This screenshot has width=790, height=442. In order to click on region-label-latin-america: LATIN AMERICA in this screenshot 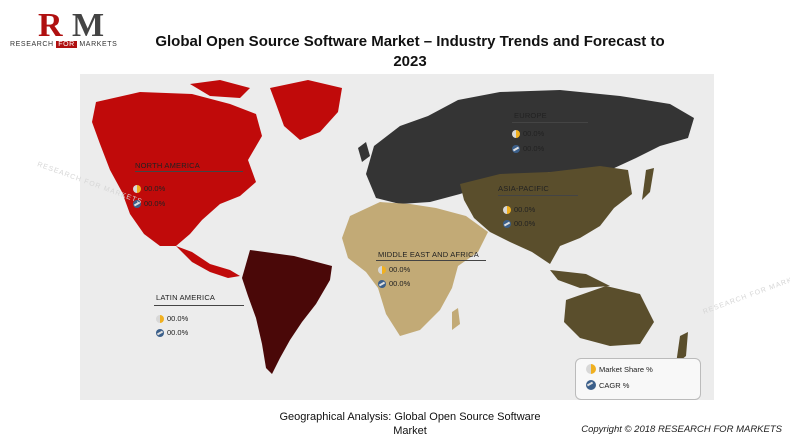, I will do `click(186, 297)`.